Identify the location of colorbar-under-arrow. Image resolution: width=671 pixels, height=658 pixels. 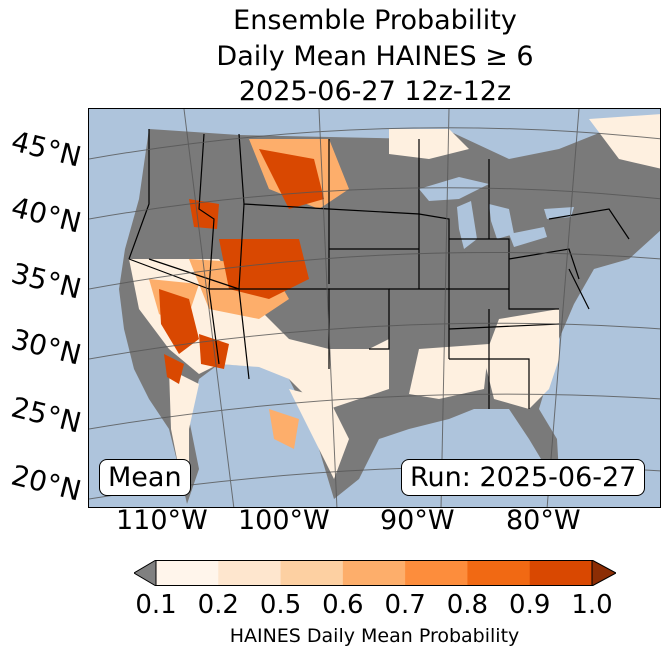
(145, 573).